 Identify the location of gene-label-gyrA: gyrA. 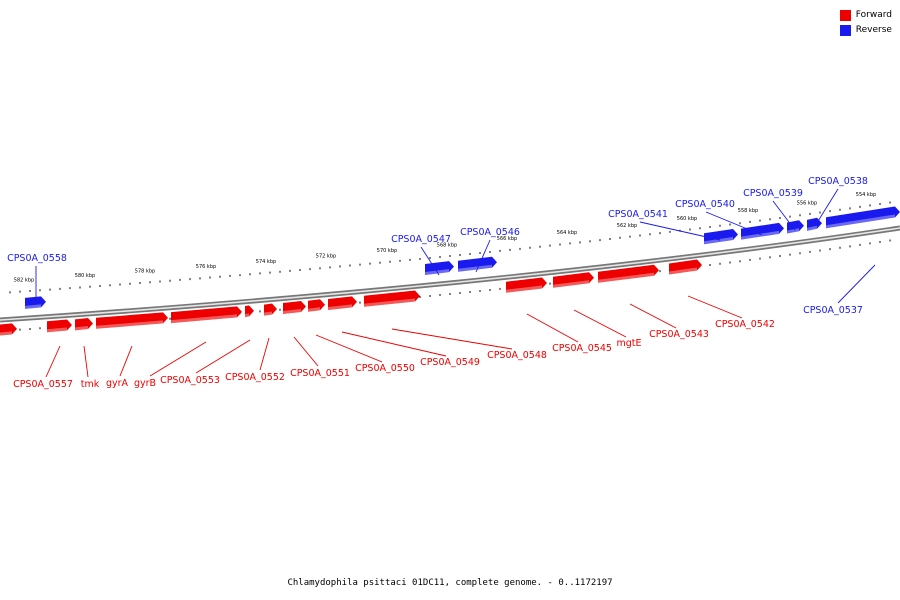
(117, 383).